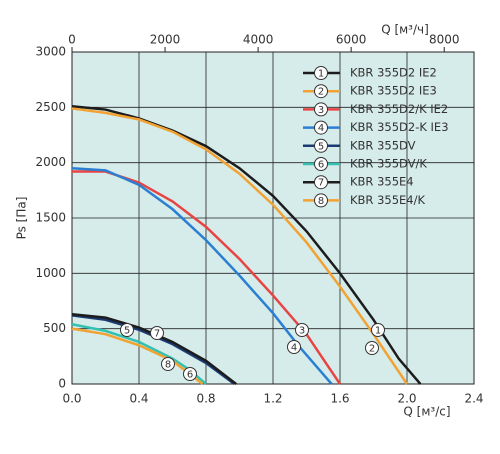 Image resolution: width=500 pixels, height=454 pixels. Describe the element at coordinates (351, 40) in the screenshot. I see `x2-tick-label: 6000` at that location.